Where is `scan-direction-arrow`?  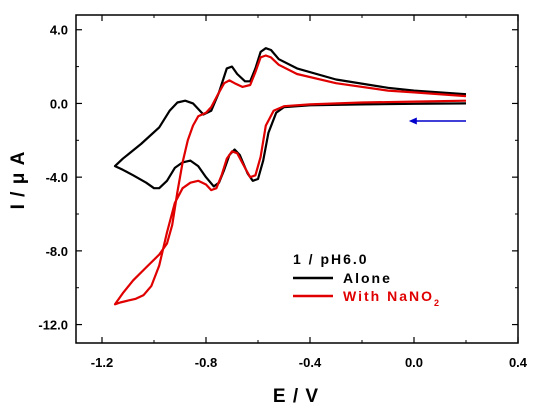 scan-direction-arrow is located at coordinates (437, 121).